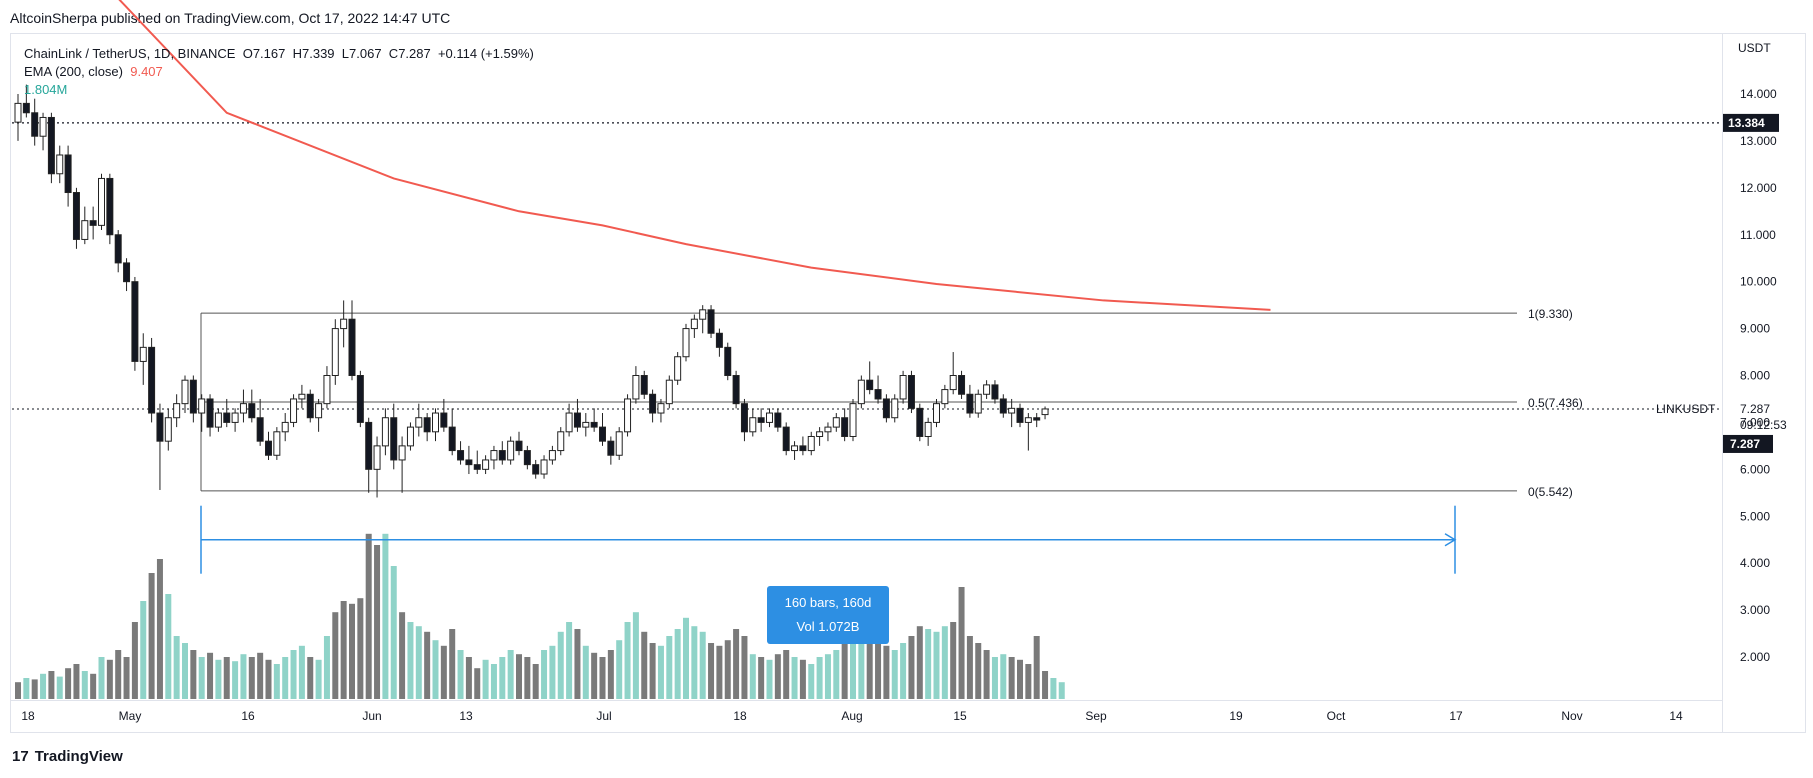 The height and width of the screenshot is (778, 1813). Describe the element at coordinates (1755, 657) in the screenshot. I see `y-tick-label: 2.000` at that location.